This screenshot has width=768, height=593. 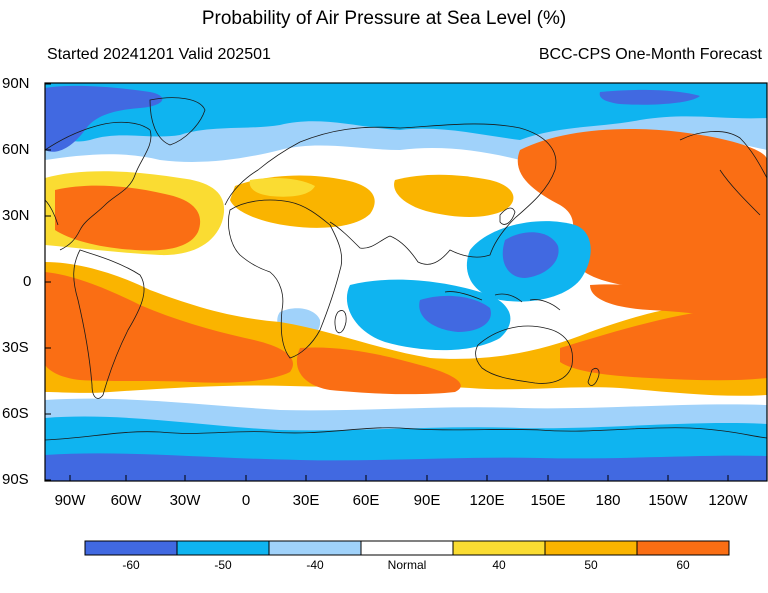 What do you see at coordinates (27, 281) in the screenshot?
I see `lat-label-0: 0` at bounding box center [27, 281].